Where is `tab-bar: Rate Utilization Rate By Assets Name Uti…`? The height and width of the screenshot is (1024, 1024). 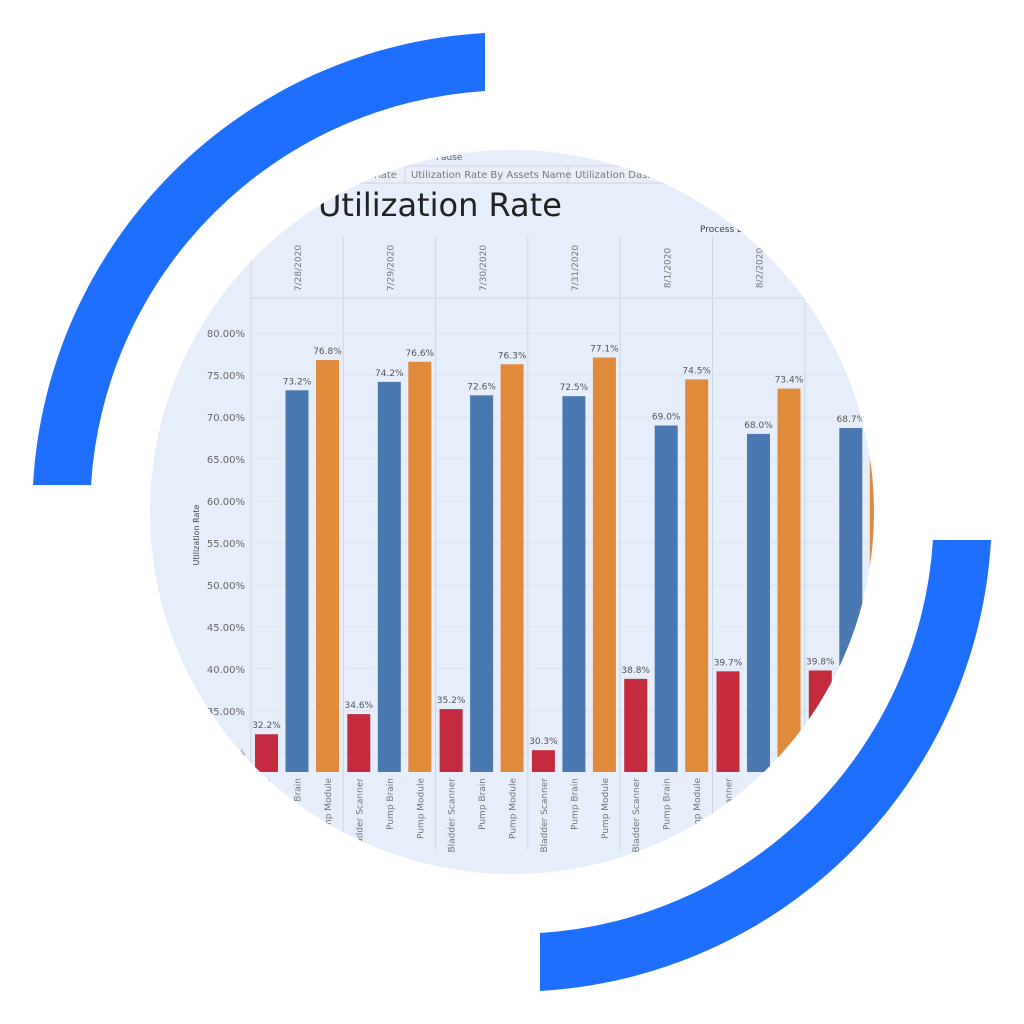 tab-bar: Rate Utilization Rate By Assets Name Uti… is located at coordinates (500, 174).